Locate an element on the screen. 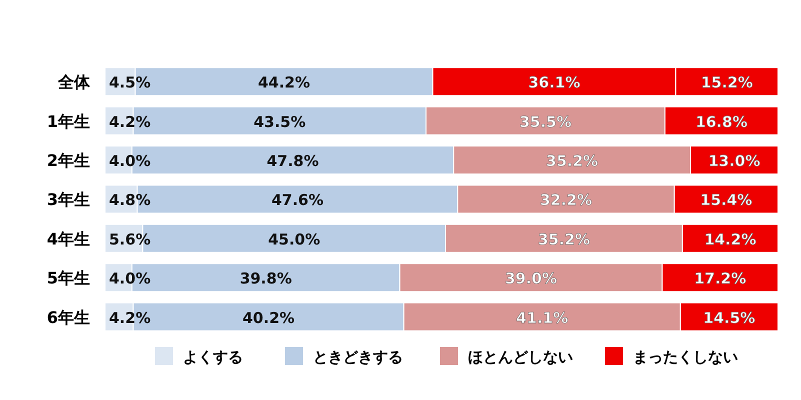 The image size is (801, 400). data-label: 45.0% is located at coordinates (294, 239).